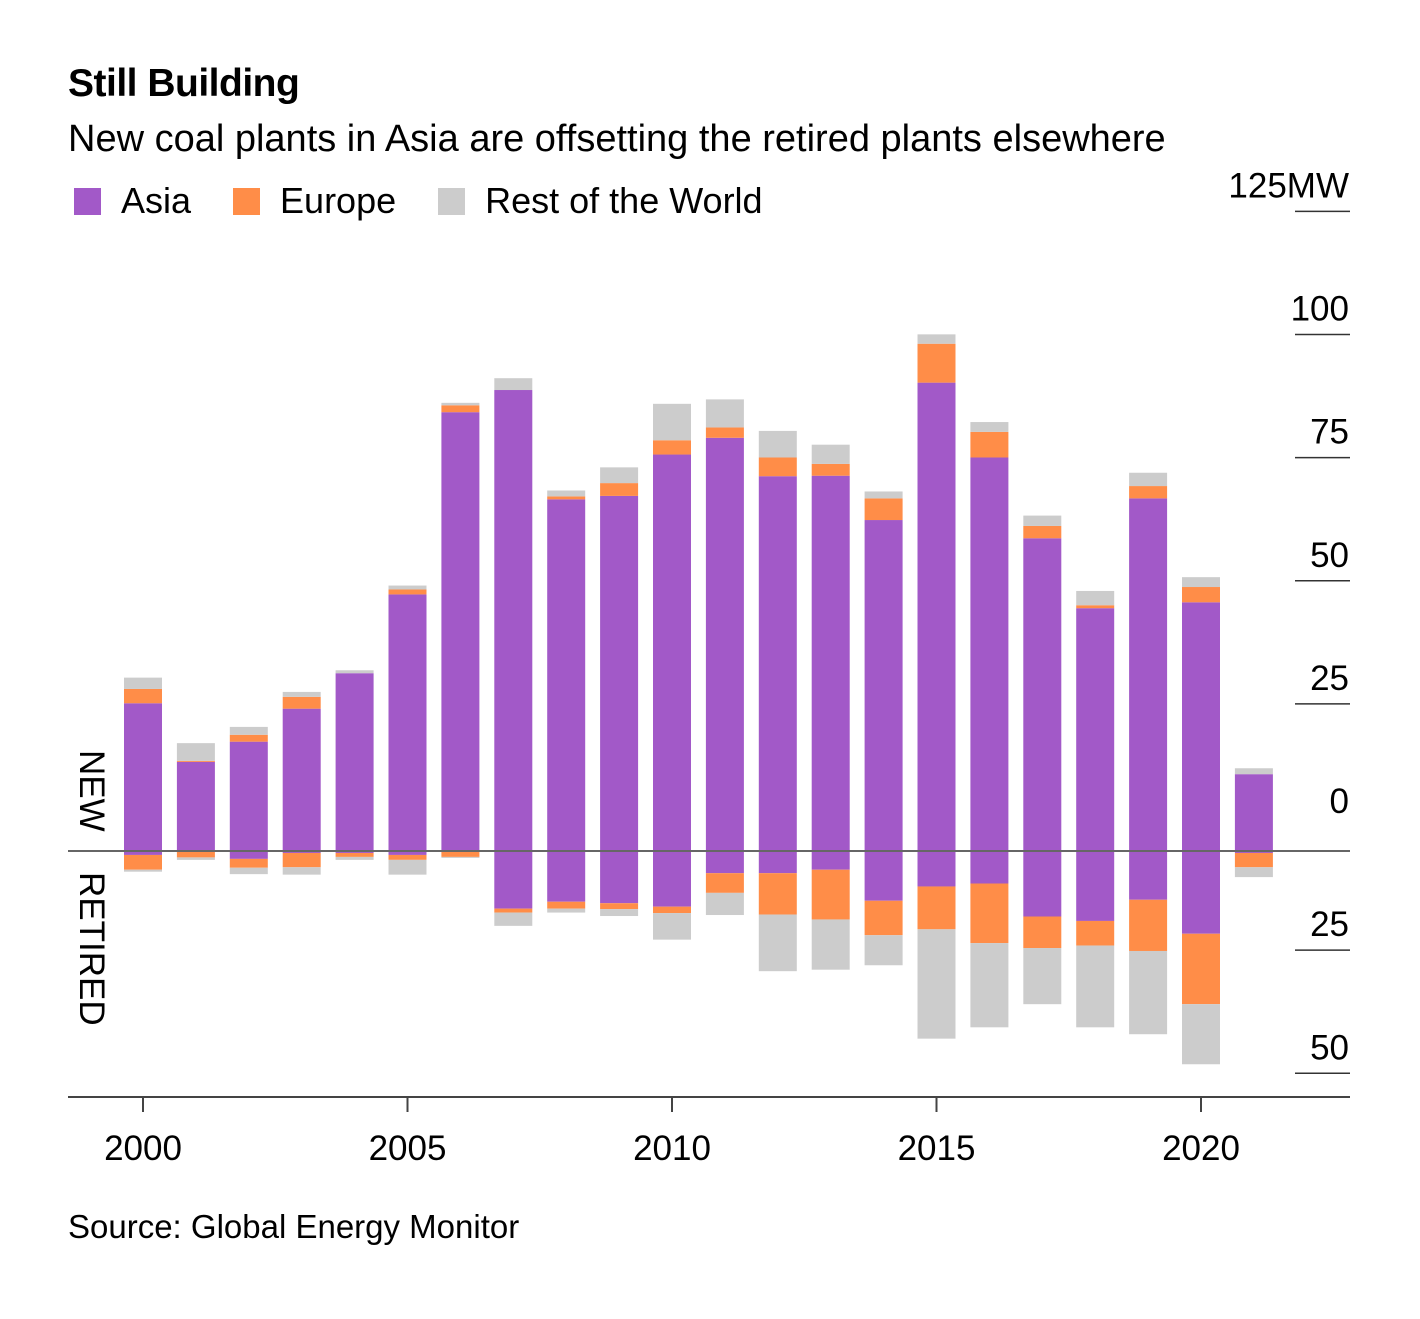  Describe the element at coordinates (156, 200) in the screenshot. I see `legend-label-asia: Asia` at that location.